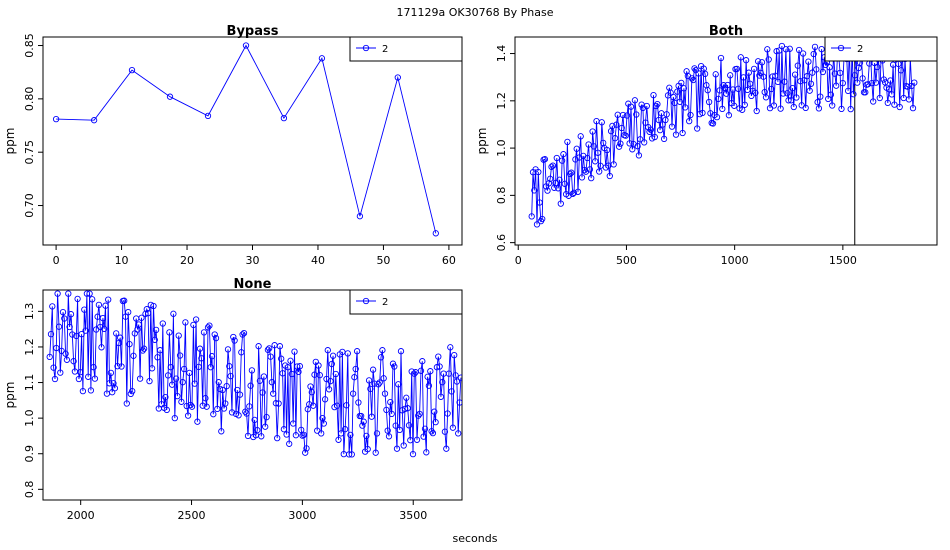 Image resolution: width=950 pixels, height=550 pixels. Describe the element at coordinates (29, 205) in the screenshot. I see `bypass-ytick-label: 0.70` at that location.